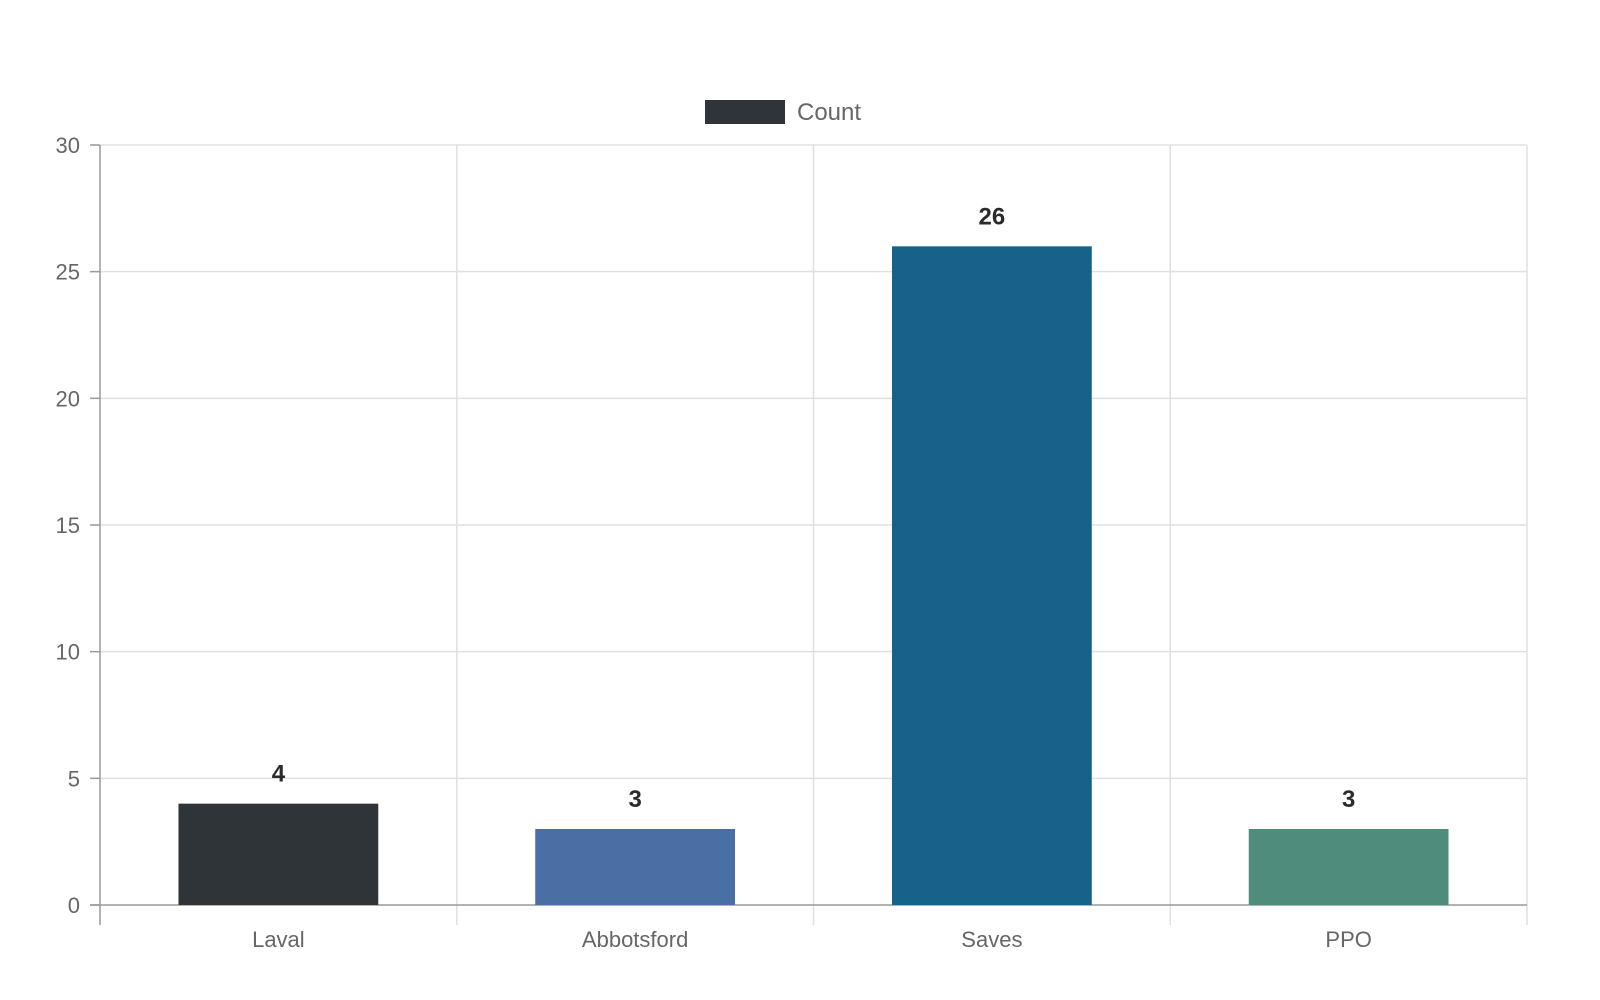 This screenshot has width=1600, height=1000. Describe the element at coordinates (1348, 939) in the screenshot. I see `x-tick-label: PPO` at that location.